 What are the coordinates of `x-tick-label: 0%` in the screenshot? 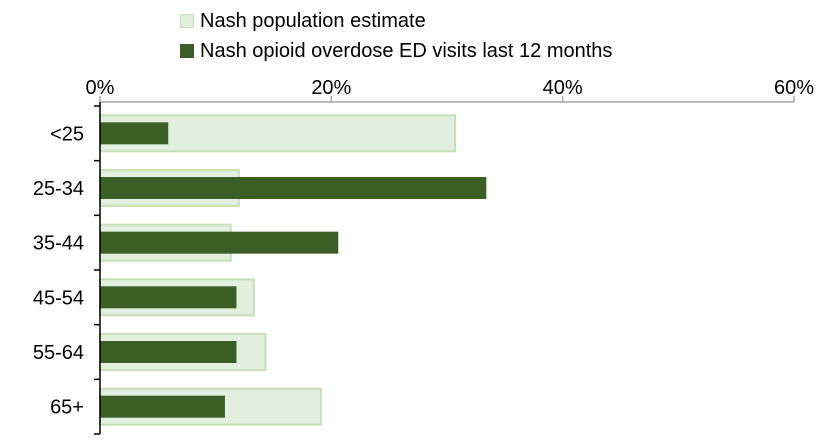 It's located at (100, 88).